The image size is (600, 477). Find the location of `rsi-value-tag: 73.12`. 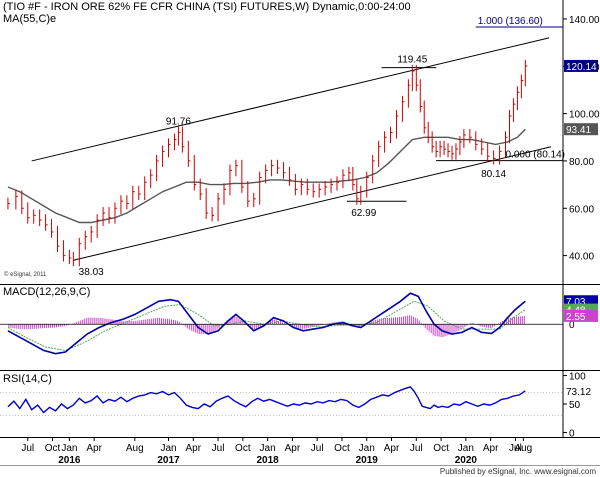

rsi-value-tag: 73.12 is located at coordinates (581, 391).